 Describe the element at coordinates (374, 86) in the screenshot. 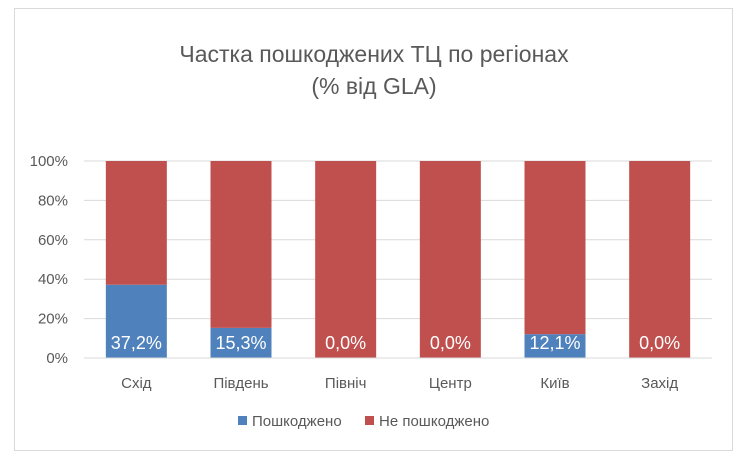

I see `chart-title-line2: (% від GLA)` at that location.